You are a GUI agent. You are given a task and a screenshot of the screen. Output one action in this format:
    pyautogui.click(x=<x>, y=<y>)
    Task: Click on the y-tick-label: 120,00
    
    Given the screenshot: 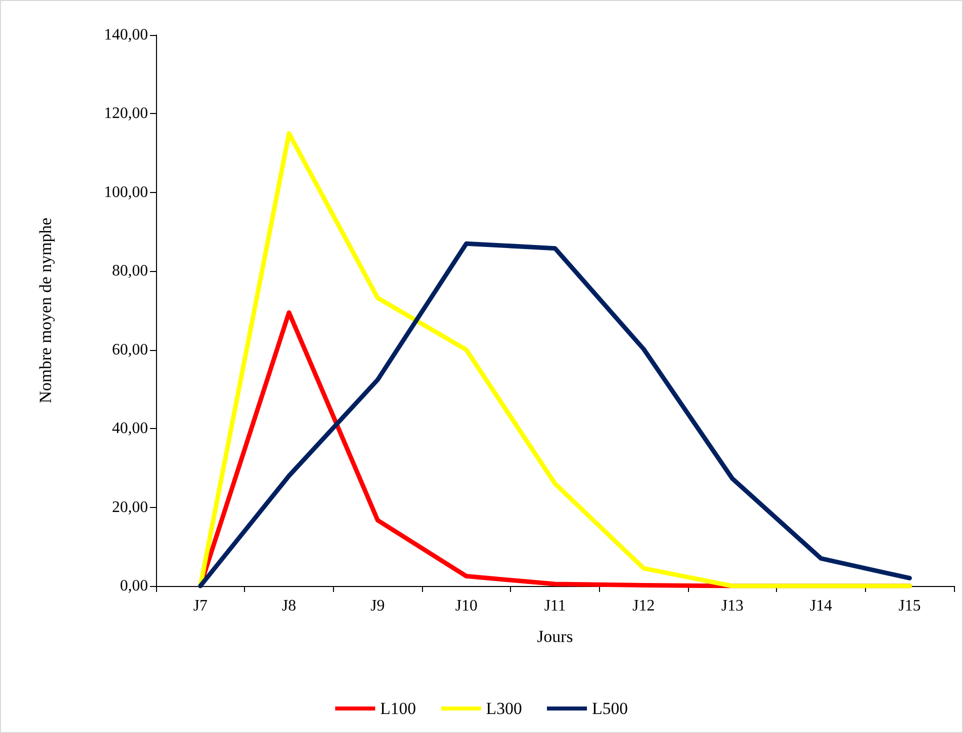 What is the action you would take?
    pyautogui.click(x=126, y=113)
    